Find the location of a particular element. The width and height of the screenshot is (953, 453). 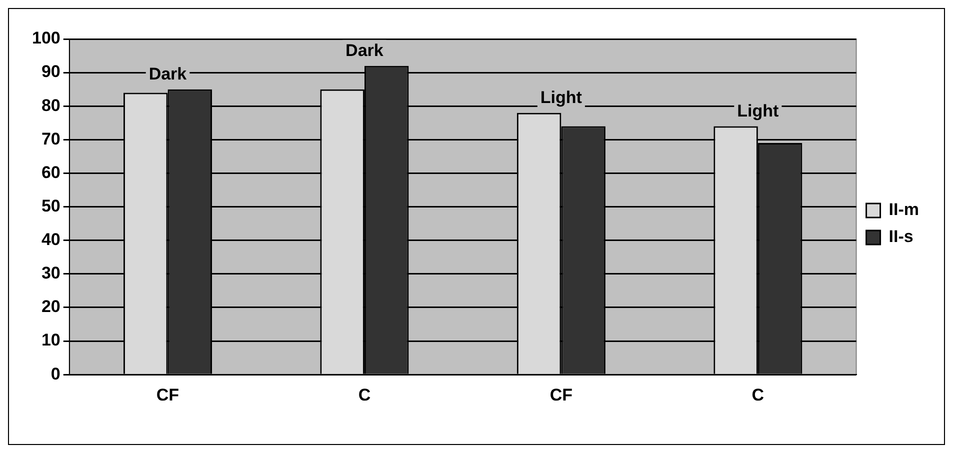

y-tick-label: 0 is located at coordinates (55, 374).